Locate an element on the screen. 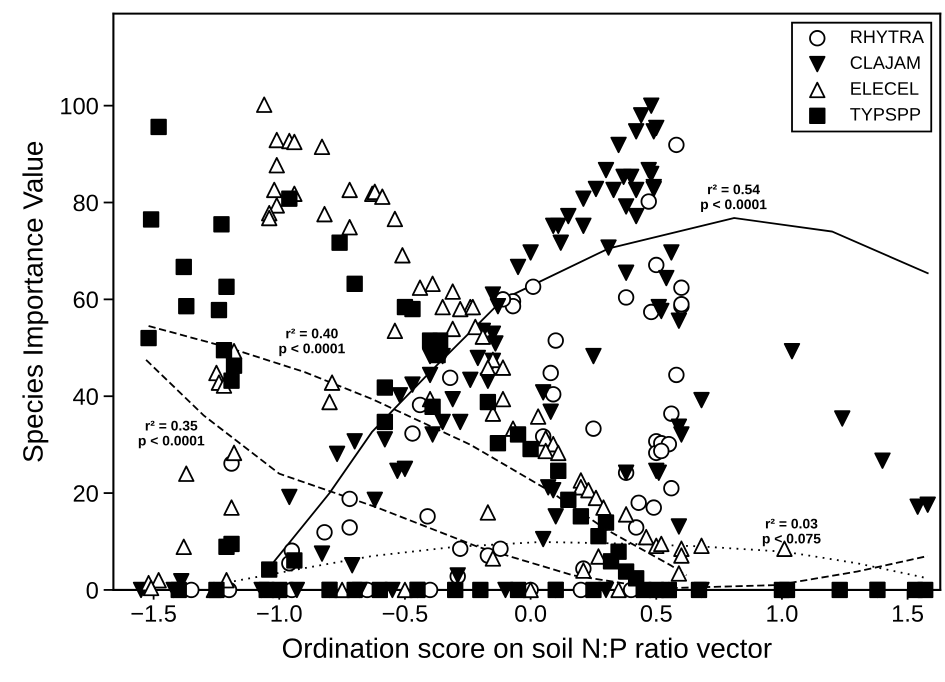 The width and height of the screenshot is (945, 682). legend-label: TYPSPP is located at coordinates (885, 114).